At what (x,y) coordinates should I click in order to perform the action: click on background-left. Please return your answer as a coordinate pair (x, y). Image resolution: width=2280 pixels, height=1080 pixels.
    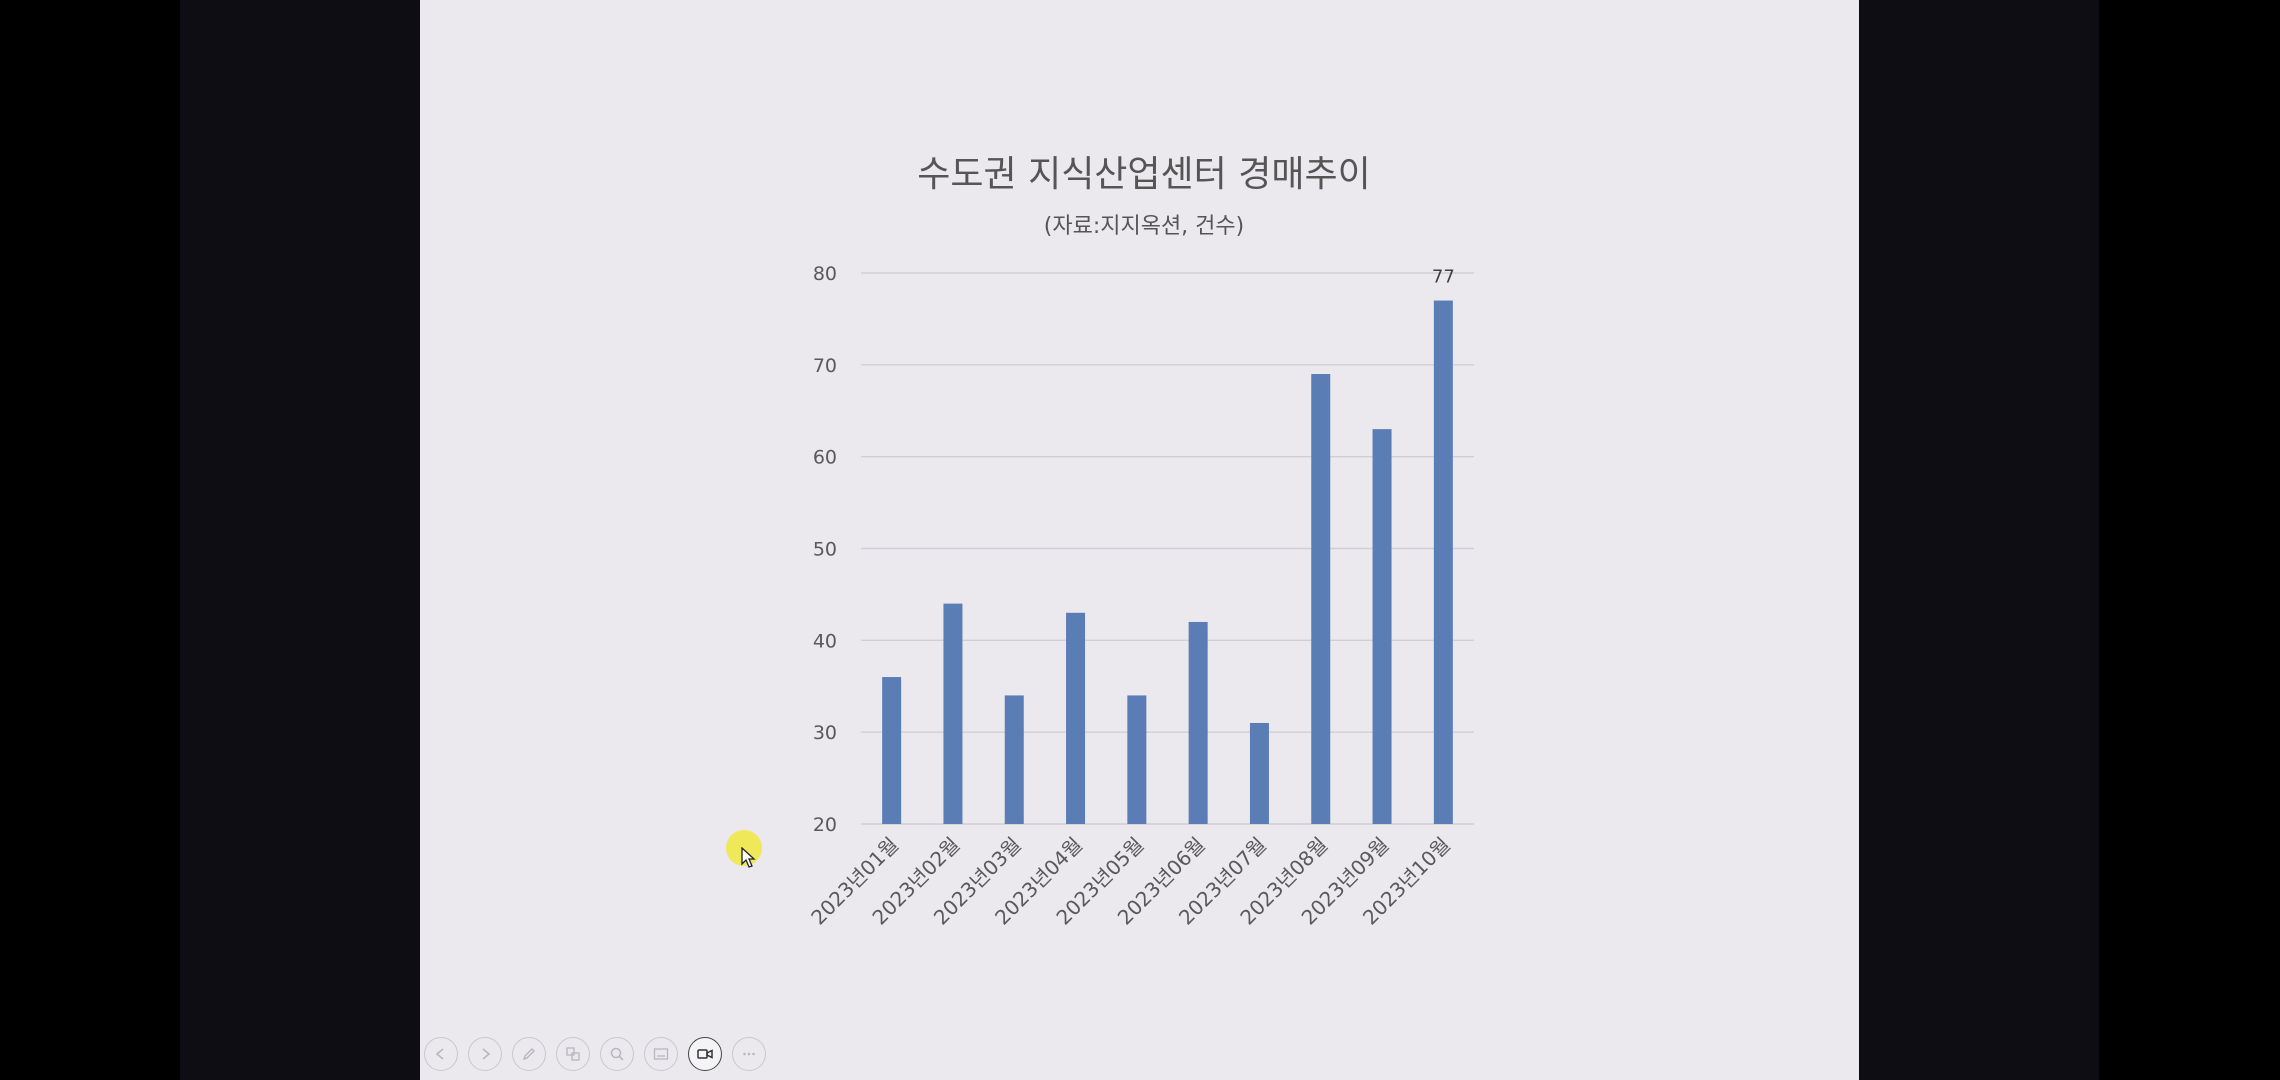
    Looking at the image, I should click on (300, 540).